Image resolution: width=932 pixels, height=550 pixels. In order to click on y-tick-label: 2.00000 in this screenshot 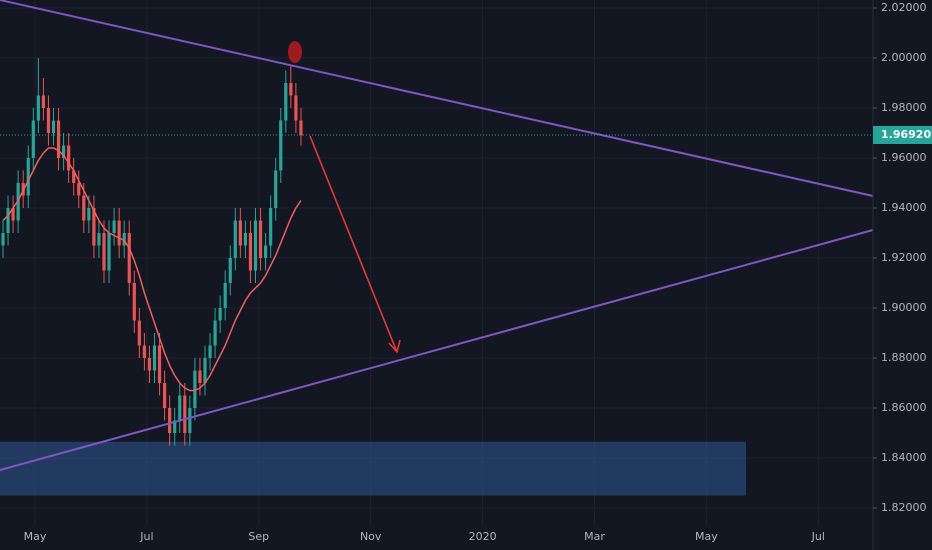, I will do `click(904, 57)`.